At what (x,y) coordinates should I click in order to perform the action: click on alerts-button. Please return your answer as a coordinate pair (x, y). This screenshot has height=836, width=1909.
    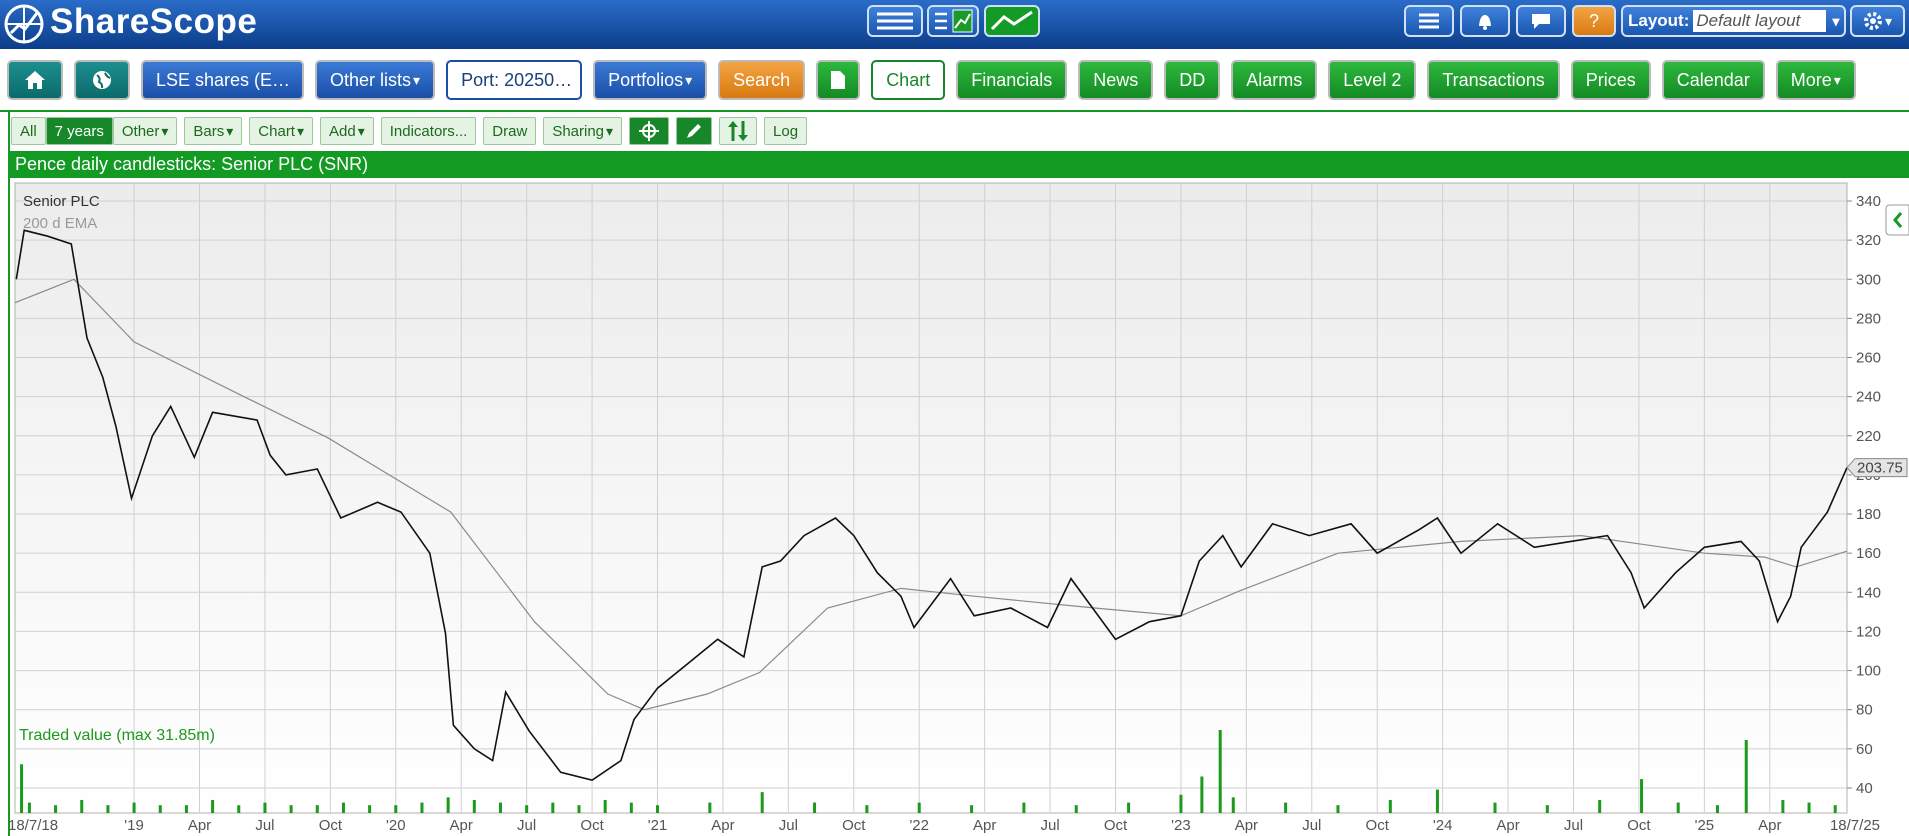
    Looking at the image, I should click on (1485, 21).